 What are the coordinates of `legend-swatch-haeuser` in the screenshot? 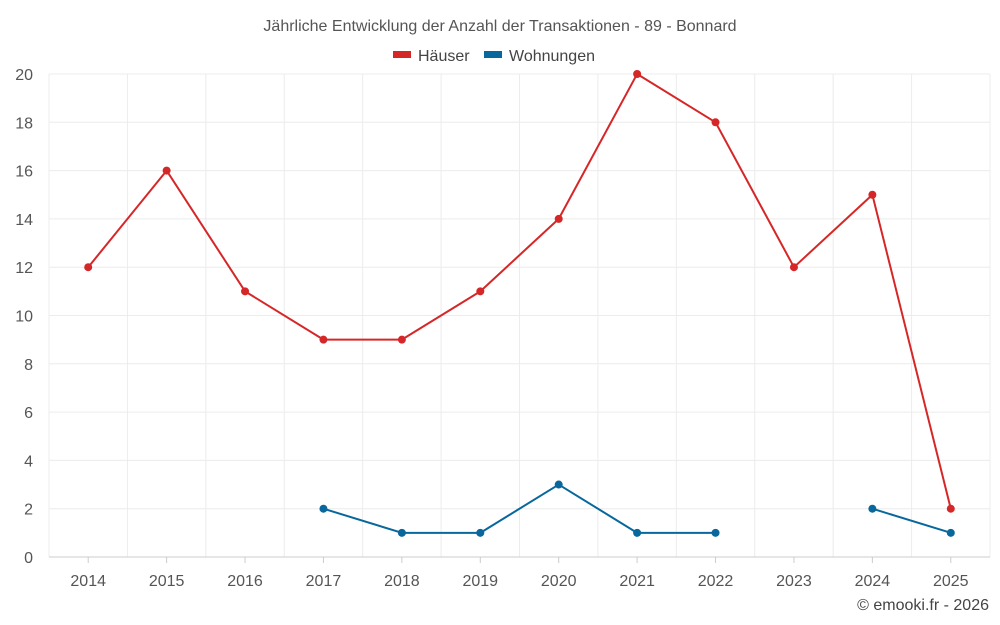 It's located at (402, 54).